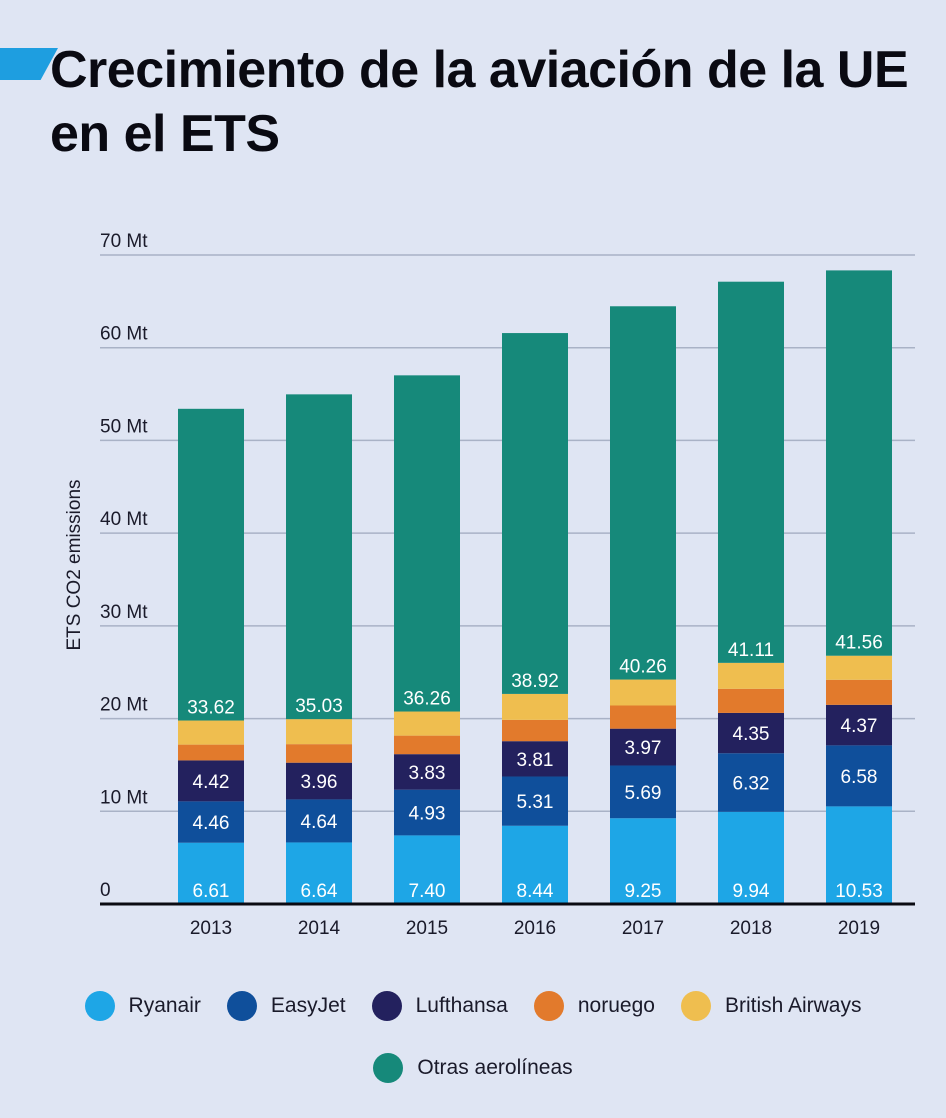 The height and width of the screenshot is (1118, 946). Describe the element at coordinates (643, 891) in the screenshot. I see `data-label: 9.25` at that location.